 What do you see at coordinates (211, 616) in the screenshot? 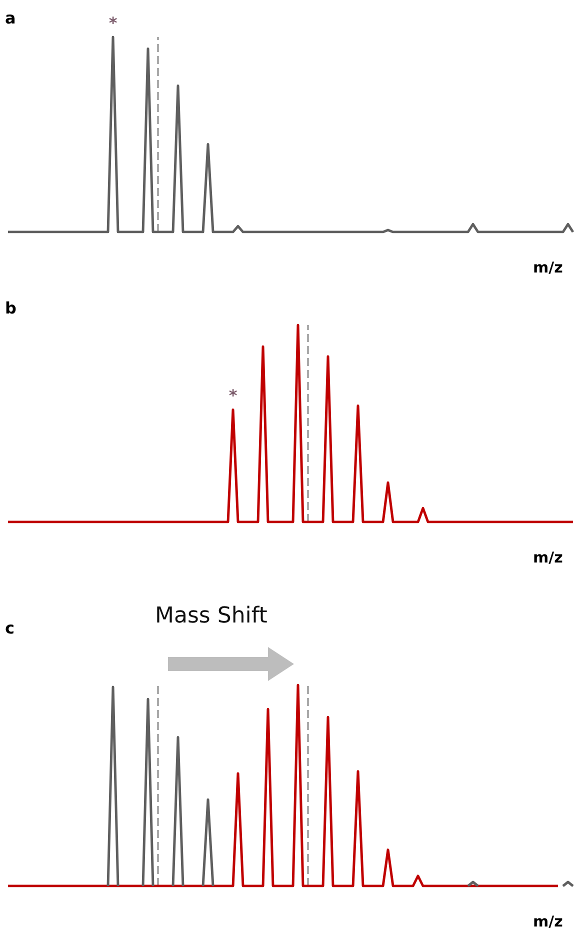
I see `text: Mass Shift` at bounding box center [211, 616].